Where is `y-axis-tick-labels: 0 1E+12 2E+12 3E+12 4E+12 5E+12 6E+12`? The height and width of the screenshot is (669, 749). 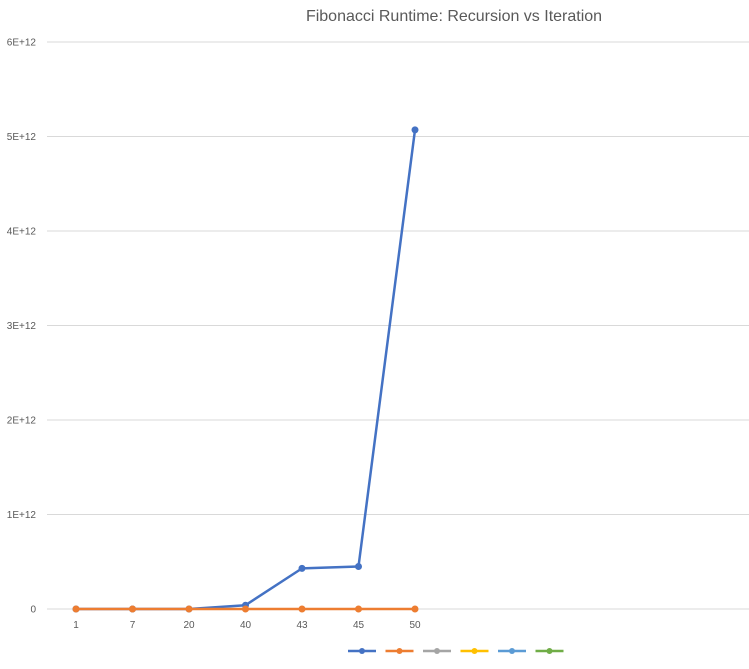
y-axis-tick-labels: 0 1E+12 2E+12 3E+12 4E+12 5E+12 6E+12 is located at coordinates (22, 327).